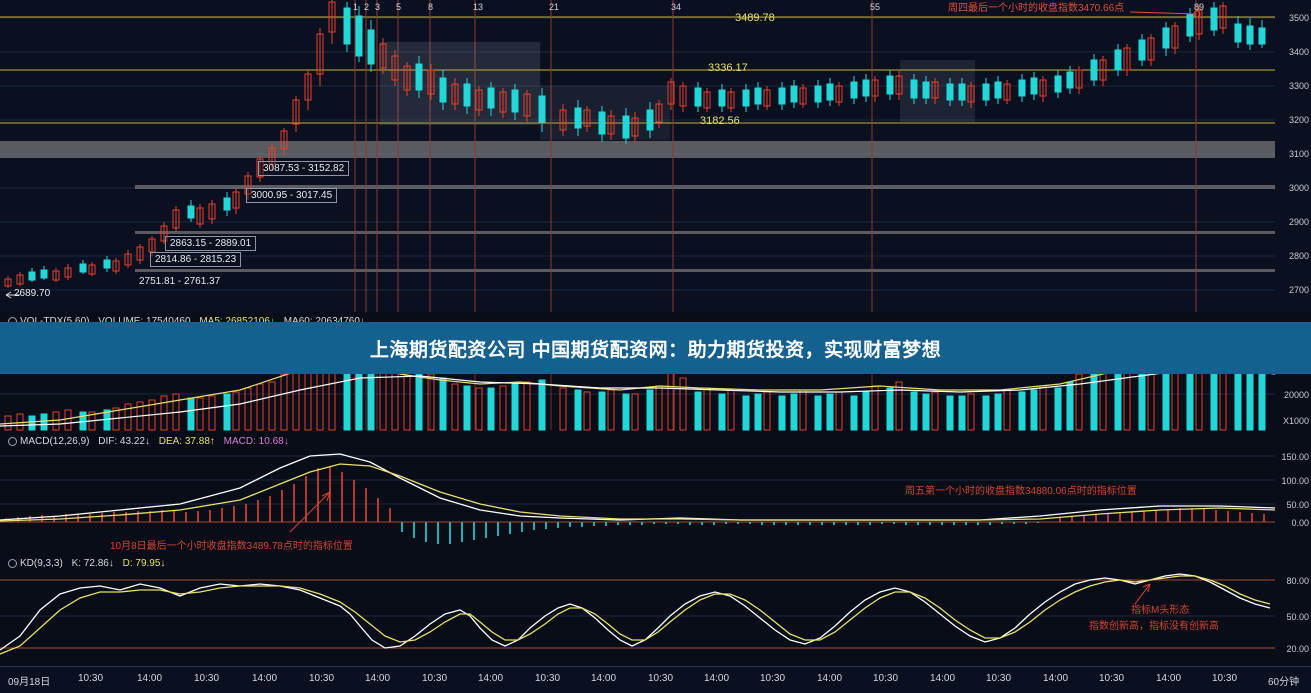 The width and height of the screenshot is (1311, 693). What do you see at coordinates (1298, 188) in the screenshot?
I see `price-axis-tick: 3000` at bounding box center [1298, 188].